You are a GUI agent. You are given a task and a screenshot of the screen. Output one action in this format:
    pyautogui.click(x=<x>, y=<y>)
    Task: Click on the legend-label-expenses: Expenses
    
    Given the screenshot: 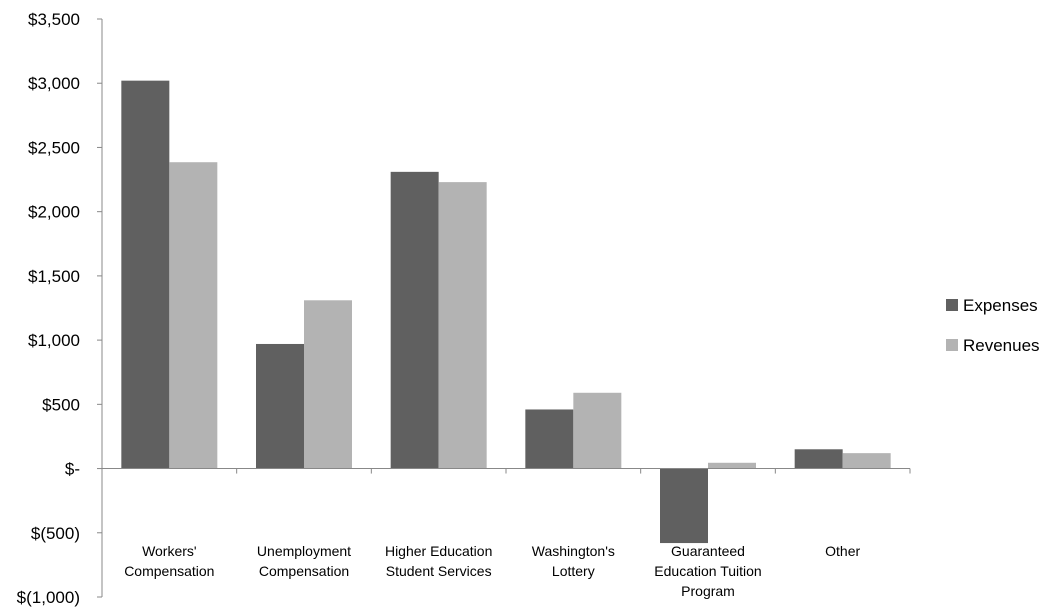 What is the action you would take?
    pyautogui.click(x=1000, y=305)
    